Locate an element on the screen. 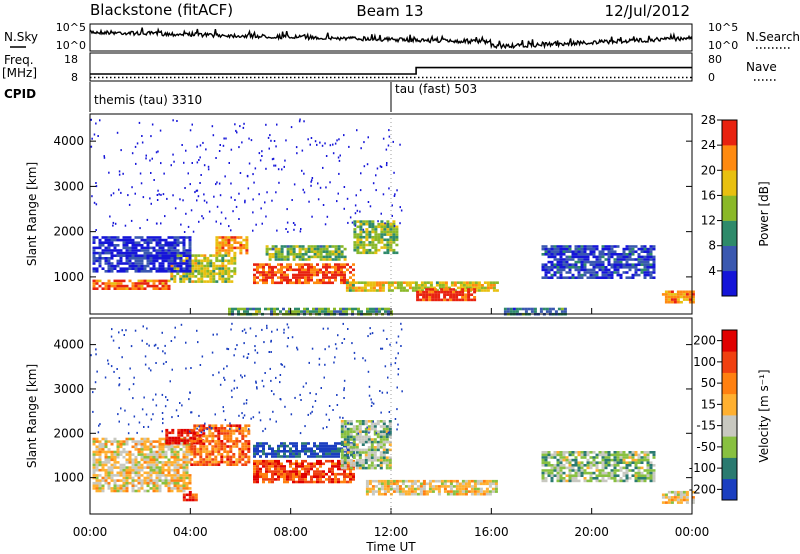  colorbar-tick-label: 28 is located at coordinates (708, 120).